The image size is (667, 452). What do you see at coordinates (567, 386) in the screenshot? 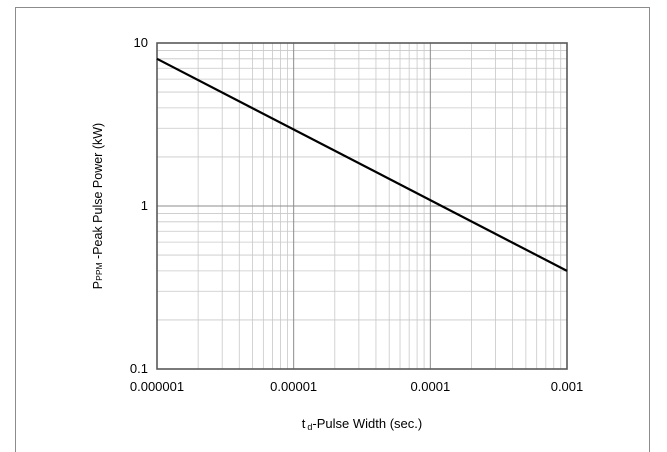
I see `x-tick-label: 0.001` at bounding box center [567, 386].